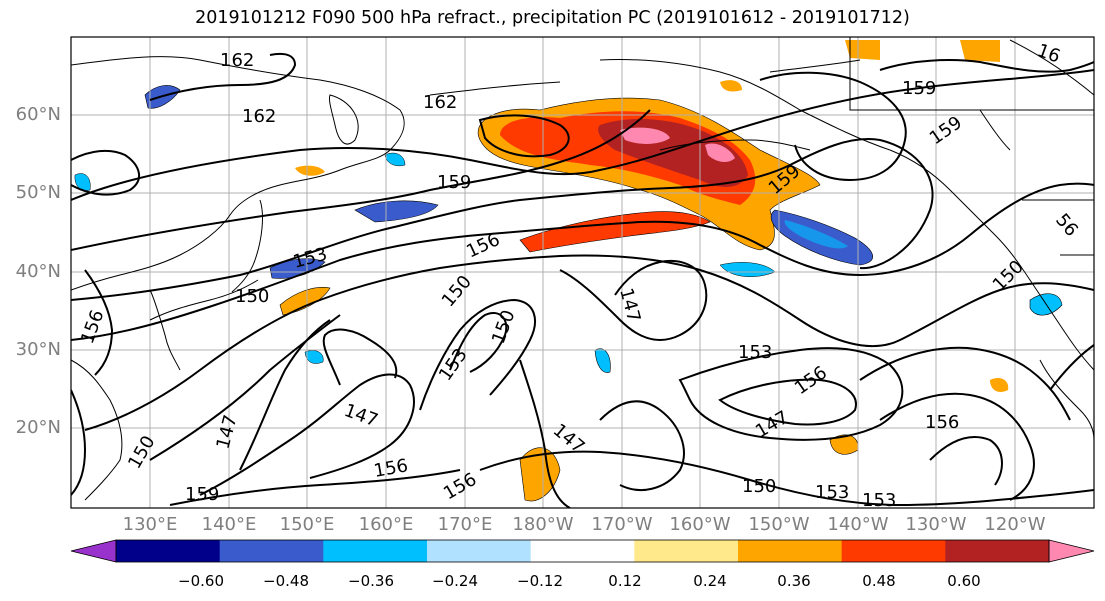 The width and height of the screenshot is (1105, 601). Describe the element at coordinates (779, 524) in the screenshot. I see `lon-label: 150°W` at that location.